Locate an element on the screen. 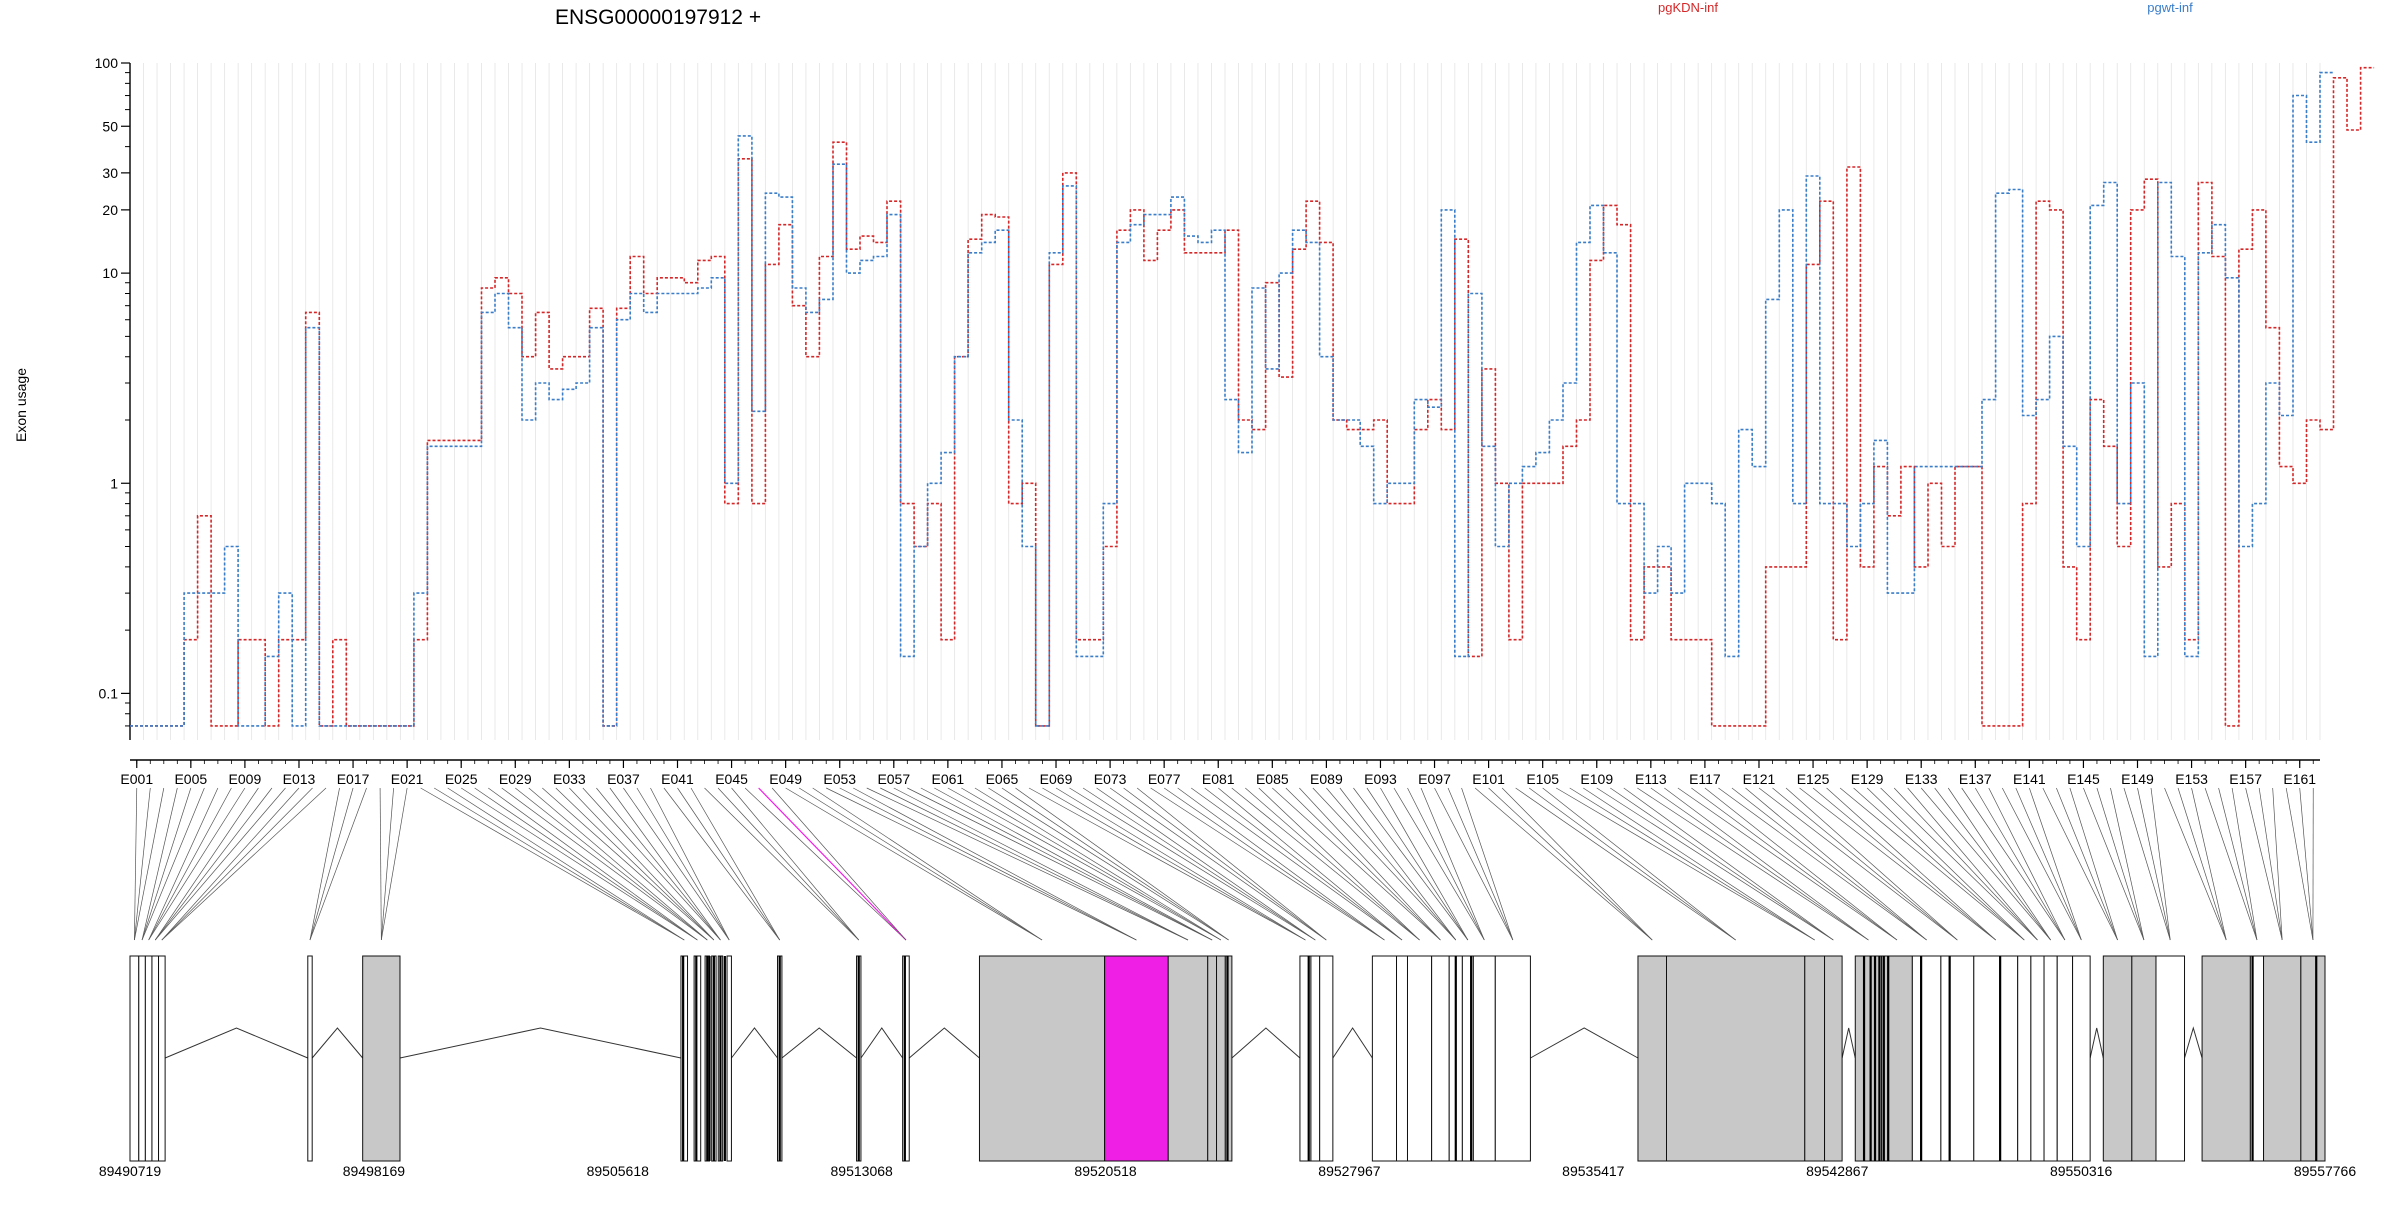 This screenshot has height=1205, width=2400. x-tick-label: E001 is located at coordinates (136, 779).